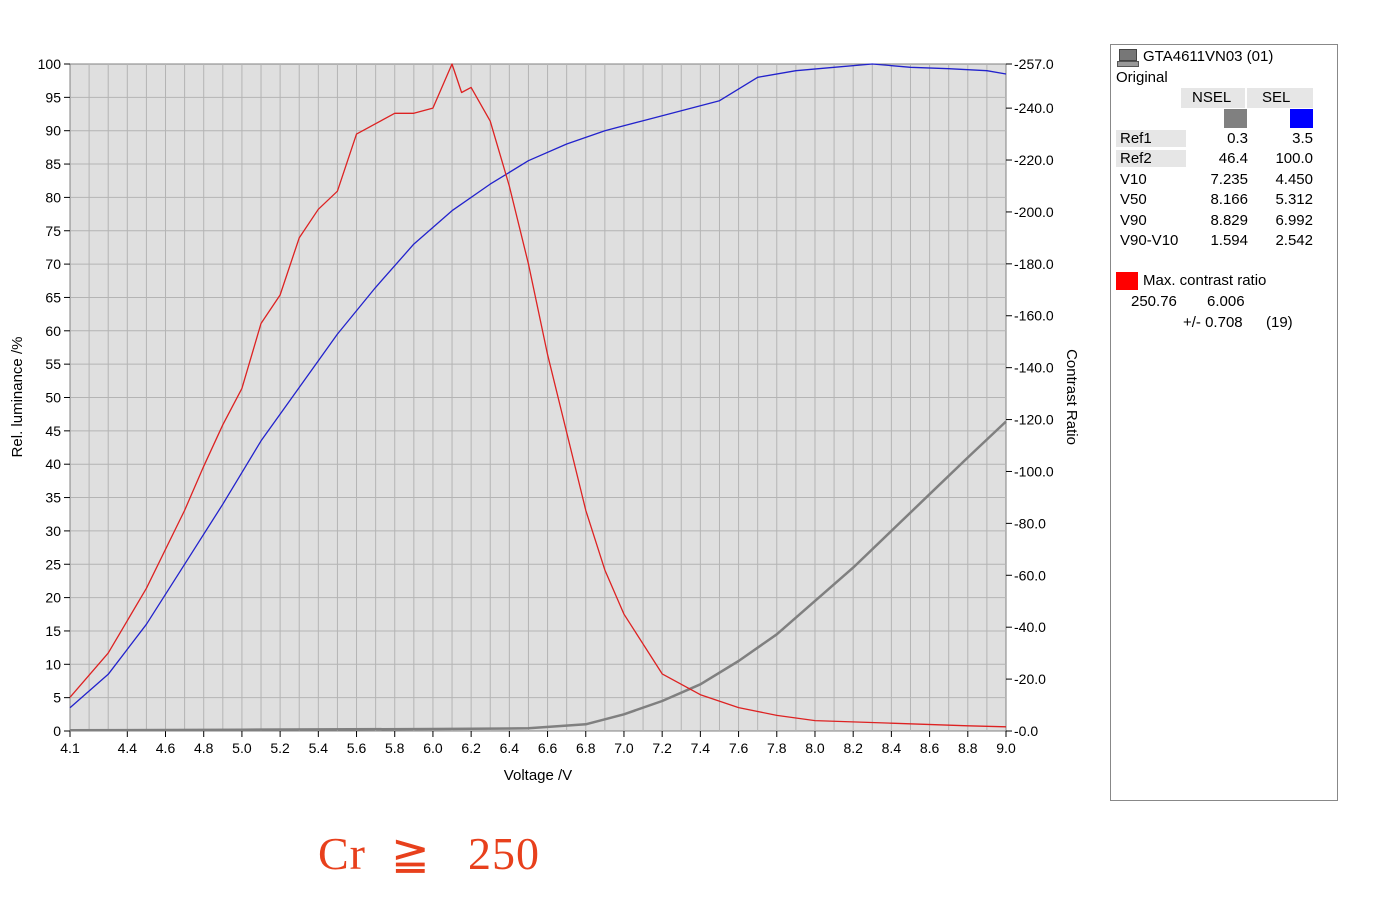  I want to click on x-tick-label: 7.0, so click(624, 748).